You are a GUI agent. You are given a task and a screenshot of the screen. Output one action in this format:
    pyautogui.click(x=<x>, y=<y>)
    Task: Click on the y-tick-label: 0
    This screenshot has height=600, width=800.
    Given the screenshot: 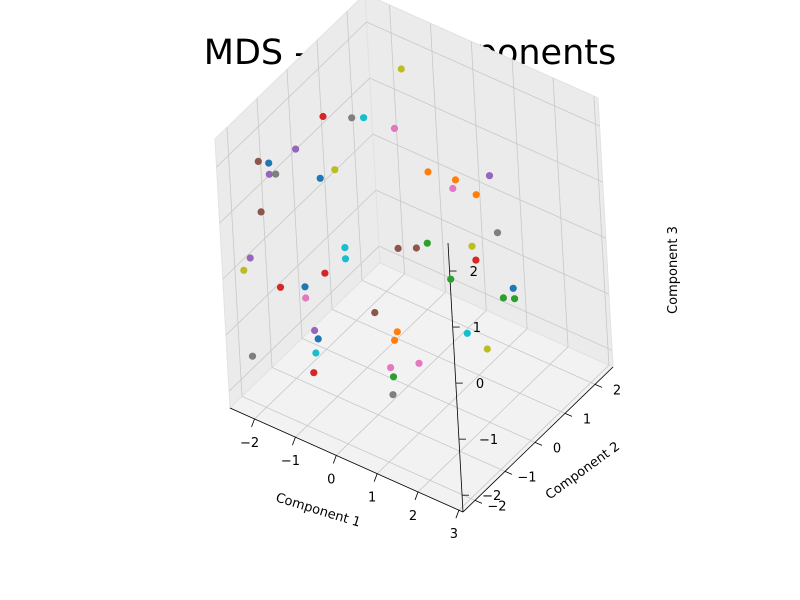 What is the action you would take?
    pyautogui.click(x=557, y=448)
    